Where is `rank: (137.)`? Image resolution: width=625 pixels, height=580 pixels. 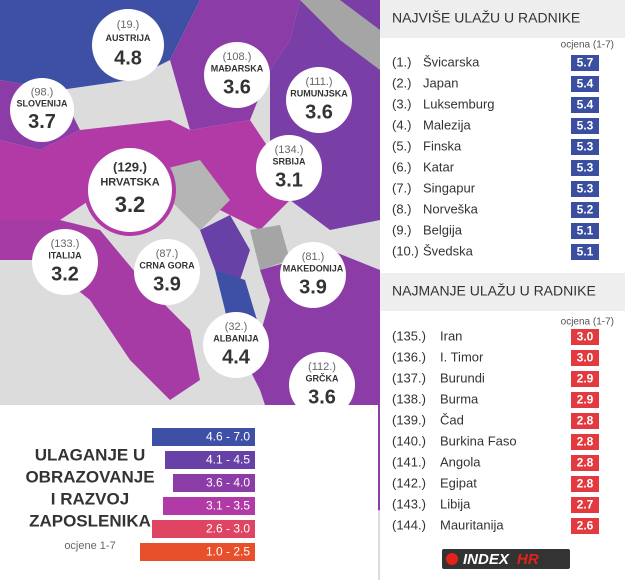
rank: (137.) is located at coordinates (409, 377).